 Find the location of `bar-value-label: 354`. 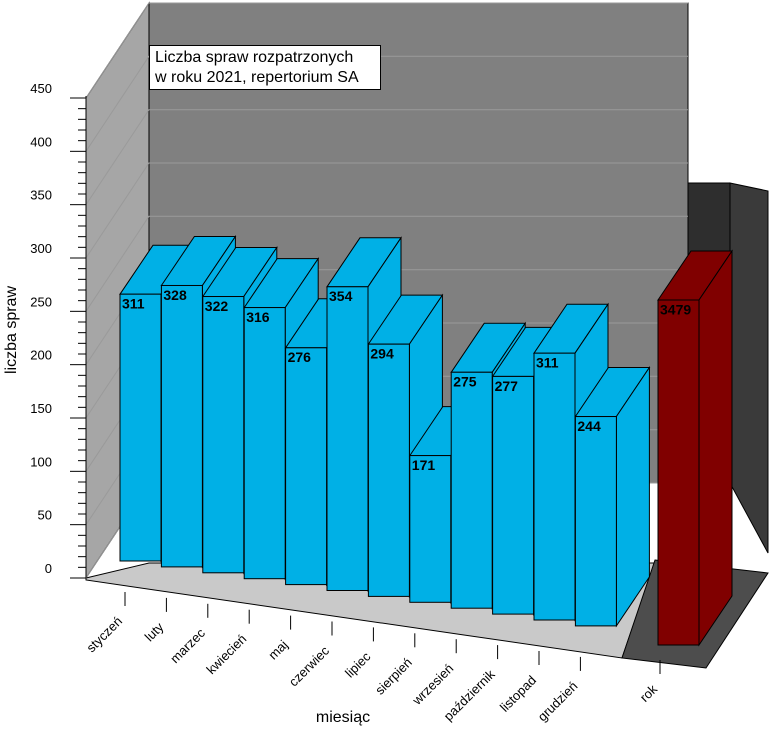

bar-value-label: 354 is located at coordinates (341, 296).